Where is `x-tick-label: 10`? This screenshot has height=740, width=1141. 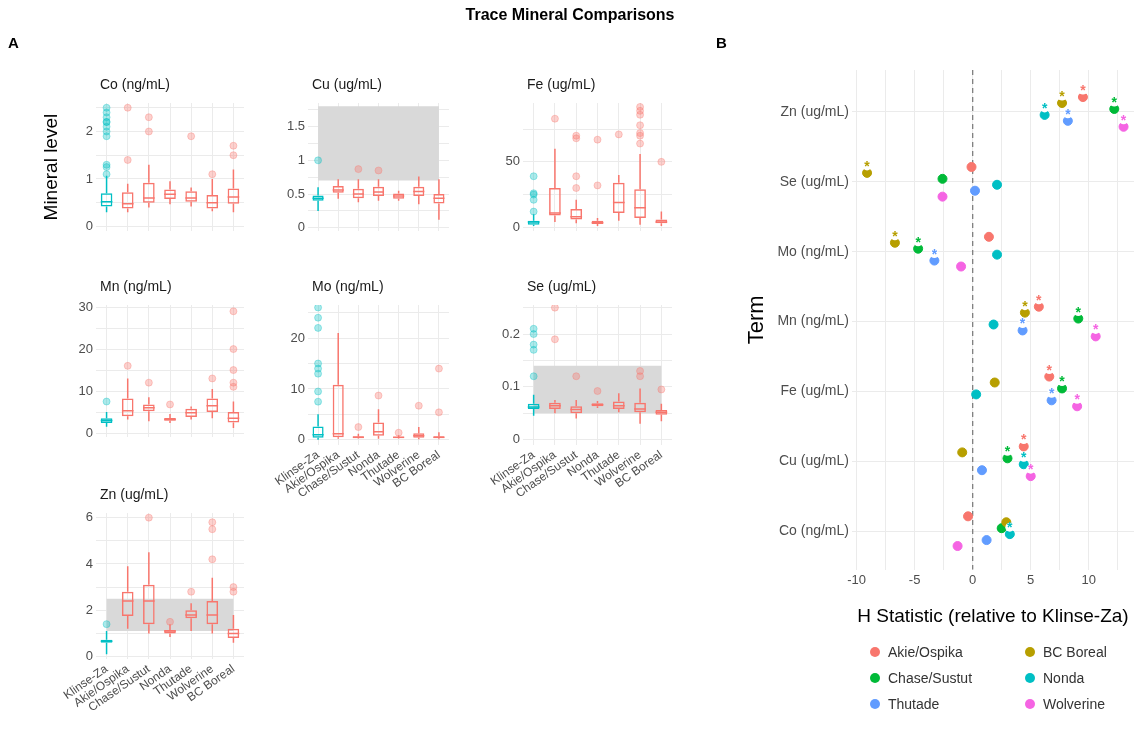
x-tick-label: 10 is located at coordinates (1088, 579).